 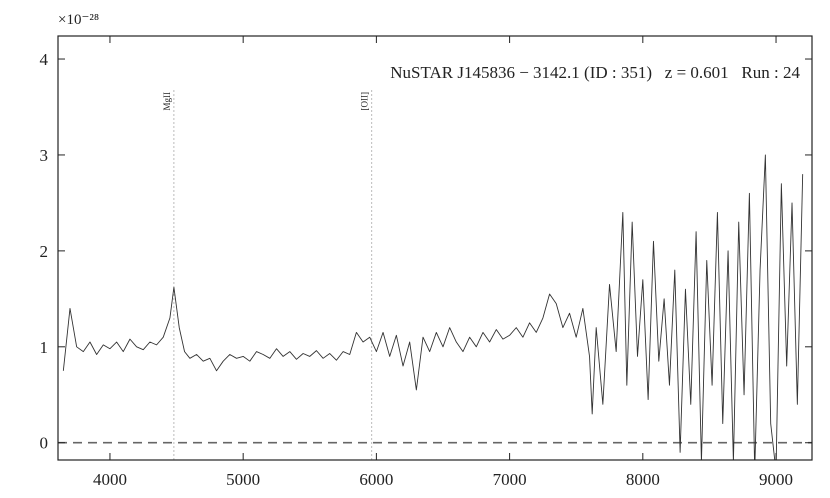 What do you see at coordinates (110, 479) in the screenshot?
I see `x-tick-label: 4000` at bounding box center [110, 479].